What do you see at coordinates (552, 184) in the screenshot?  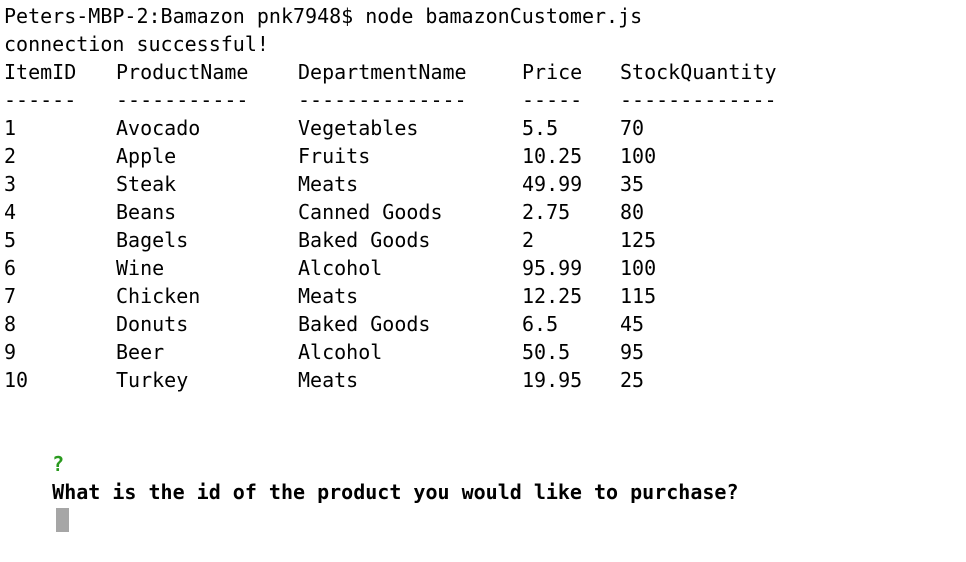 I see `price-cell: 49.99` at bounding box center [552, 184].